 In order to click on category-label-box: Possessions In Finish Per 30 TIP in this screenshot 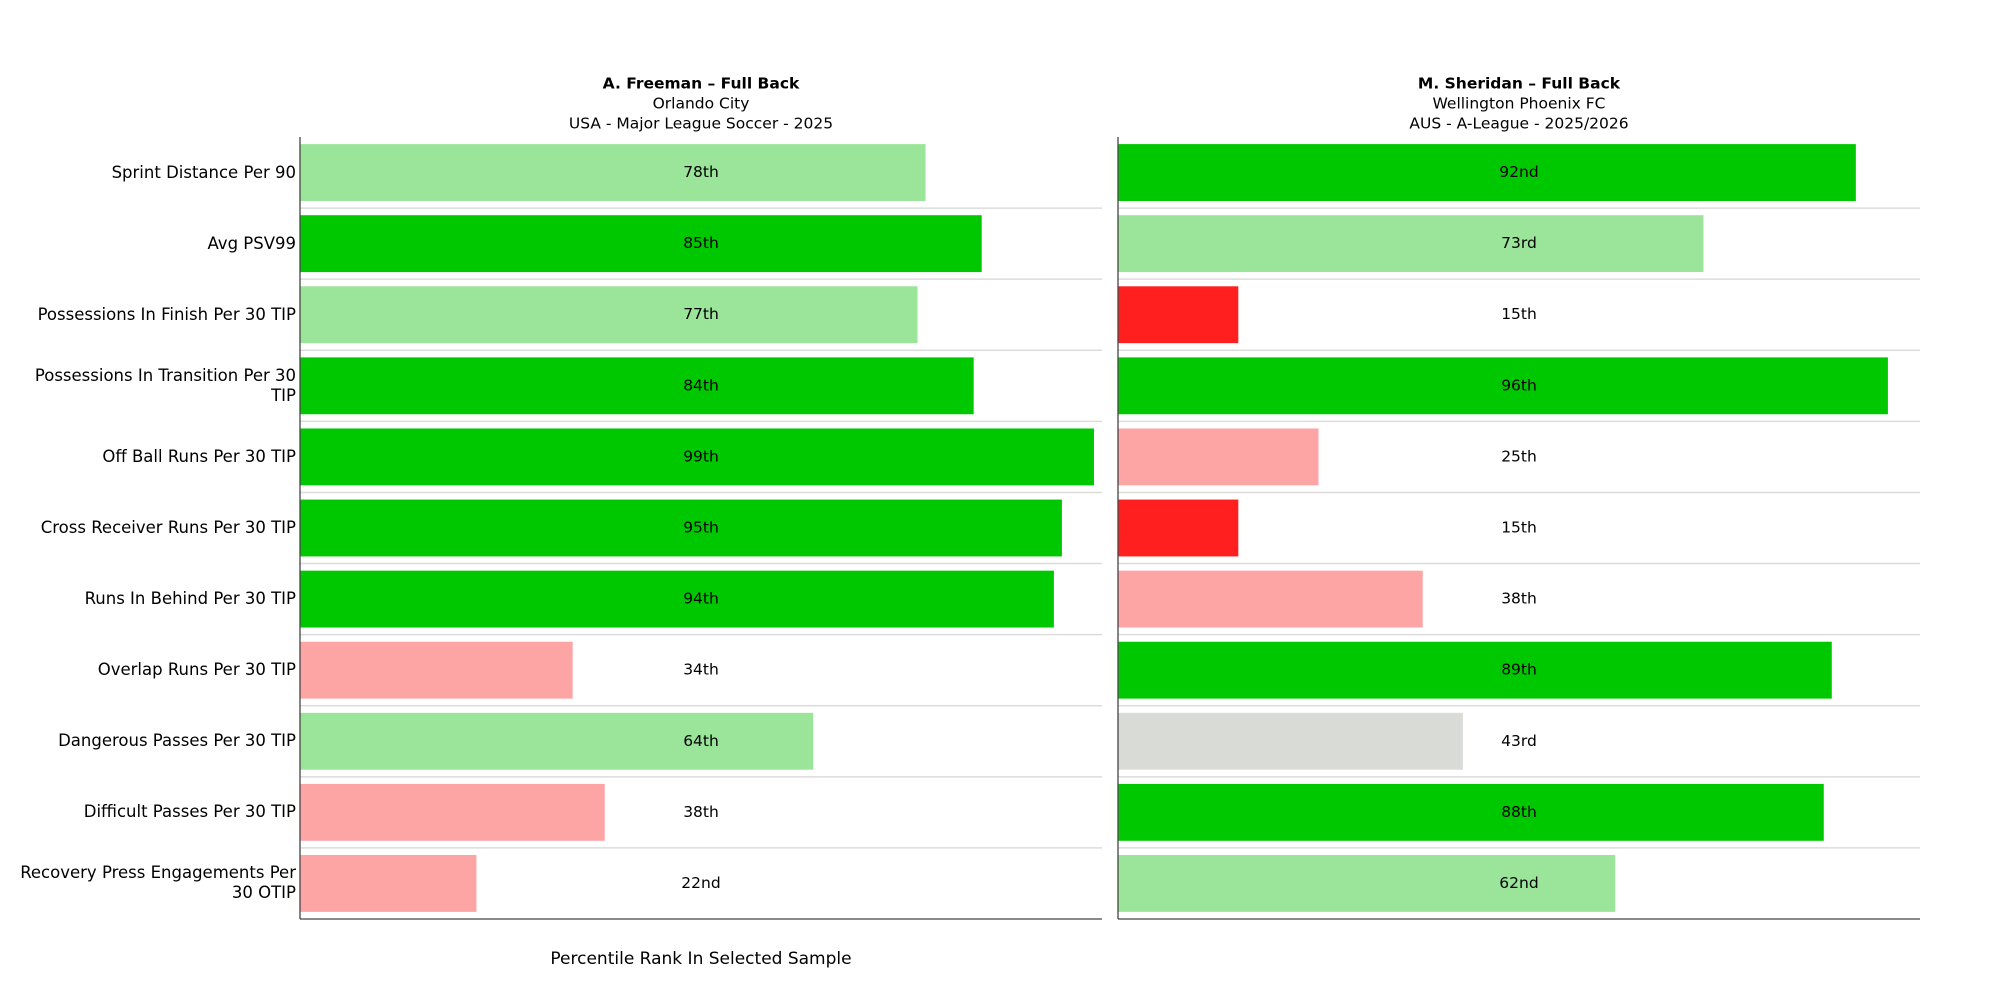, I will do `click(166, 314)`.